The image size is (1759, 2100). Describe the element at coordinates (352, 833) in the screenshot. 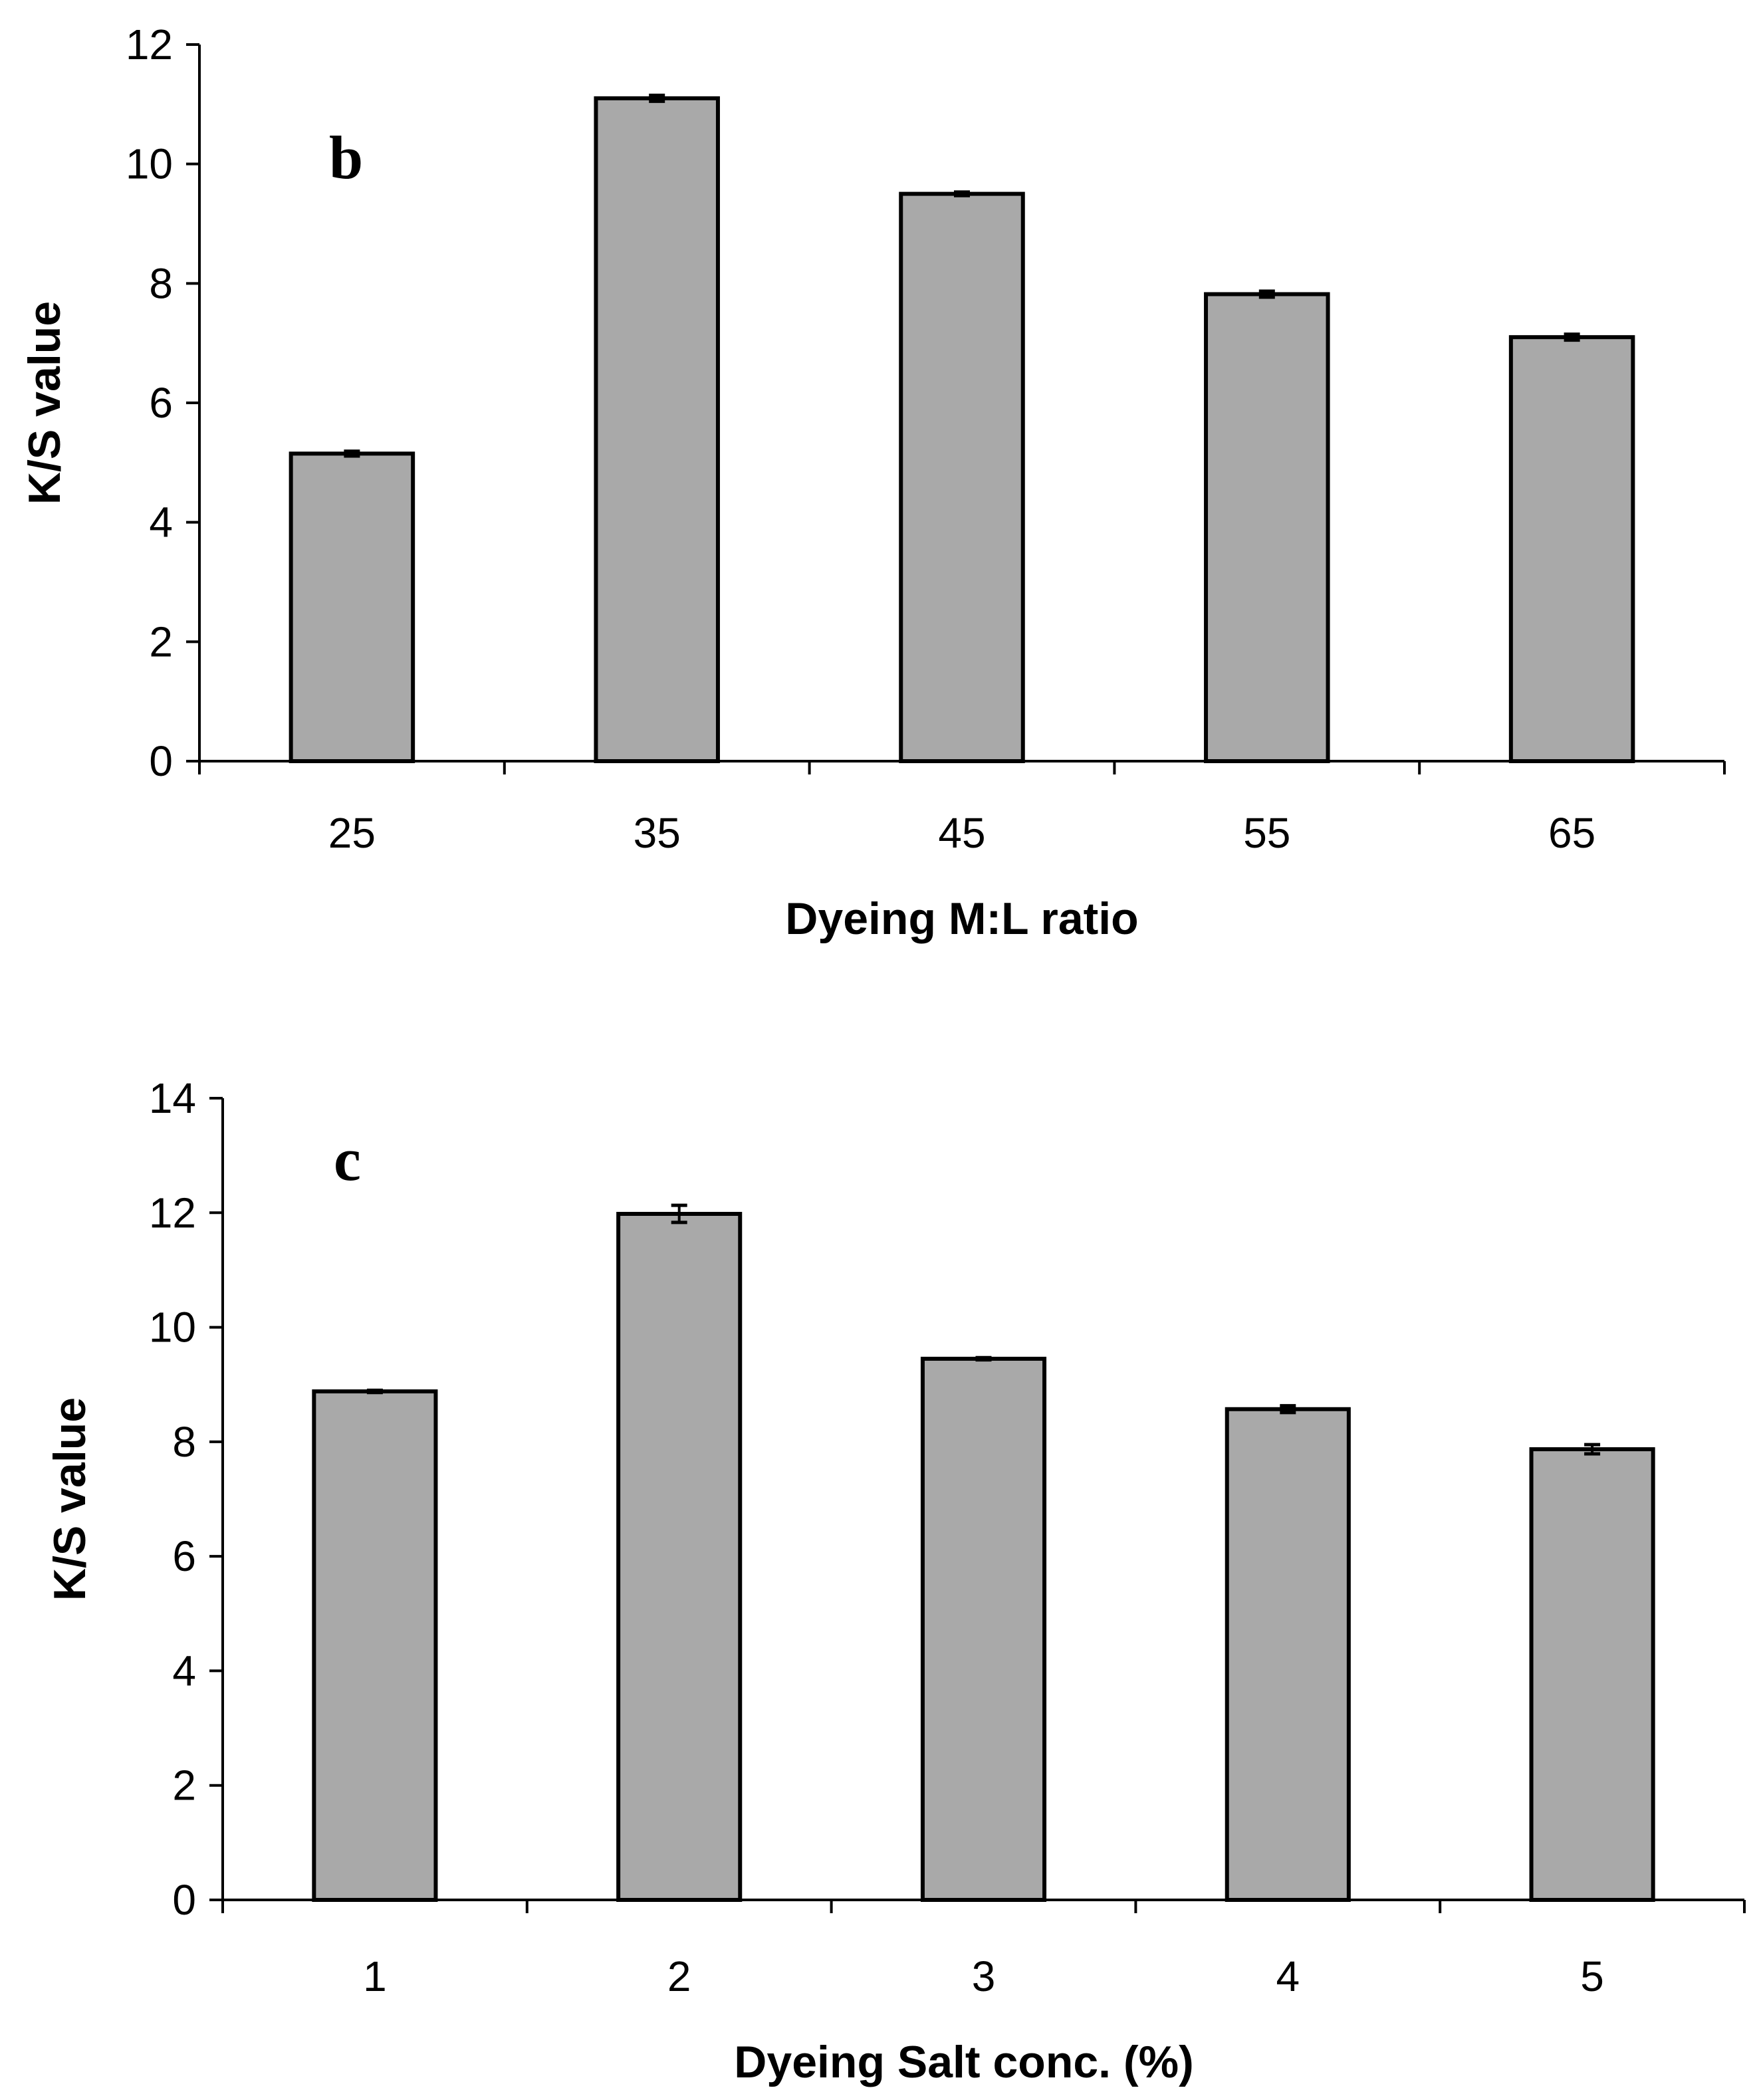

I see `x-tick-label: 25` at that location.